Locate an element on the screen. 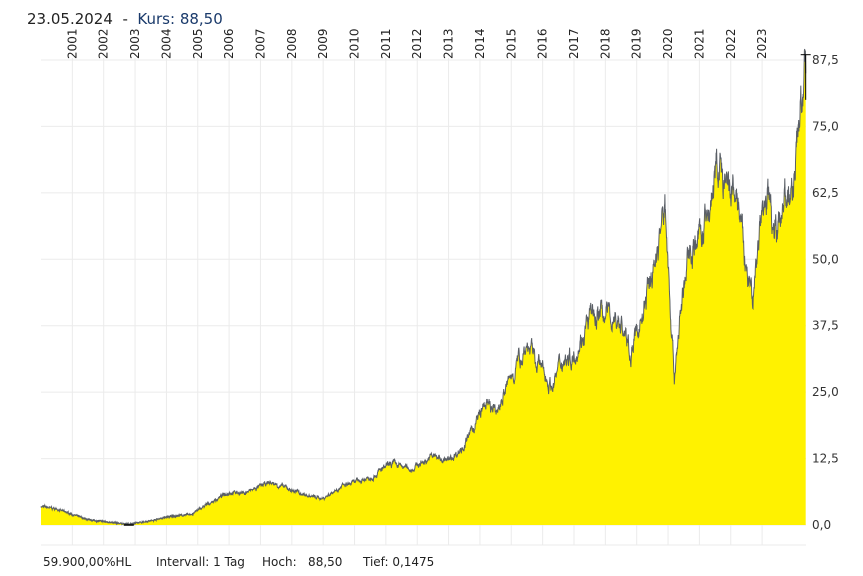 This screenshot has width=863, height=576. y-tick-label: 50,0 is located at coordinates (825, 259).